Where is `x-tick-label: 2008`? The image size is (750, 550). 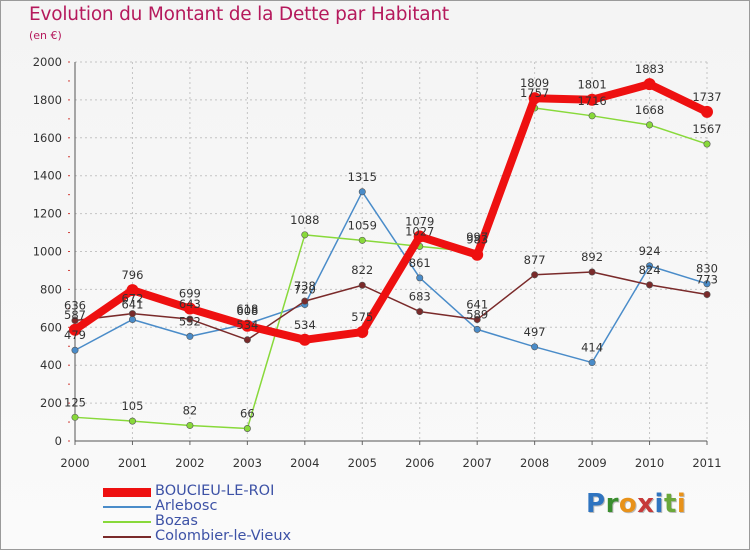 x-tick-label: 2008 is located at coordinates (534, 463).